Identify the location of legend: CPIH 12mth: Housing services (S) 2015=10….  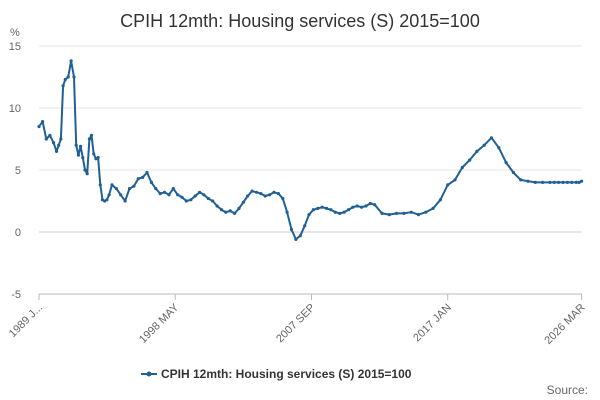
(276, 374).